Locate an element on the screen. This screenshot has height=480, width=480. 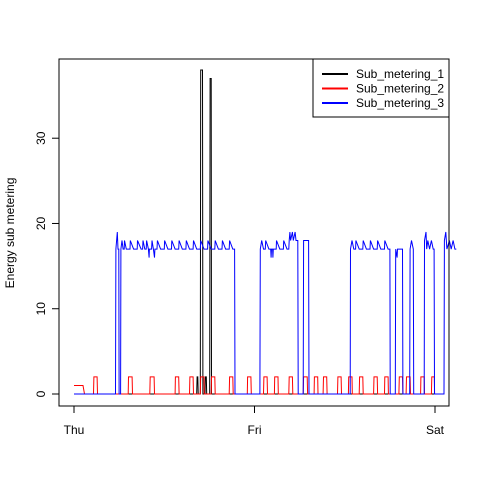
y-tick-label: 20 is located at coordinates (41, 223).